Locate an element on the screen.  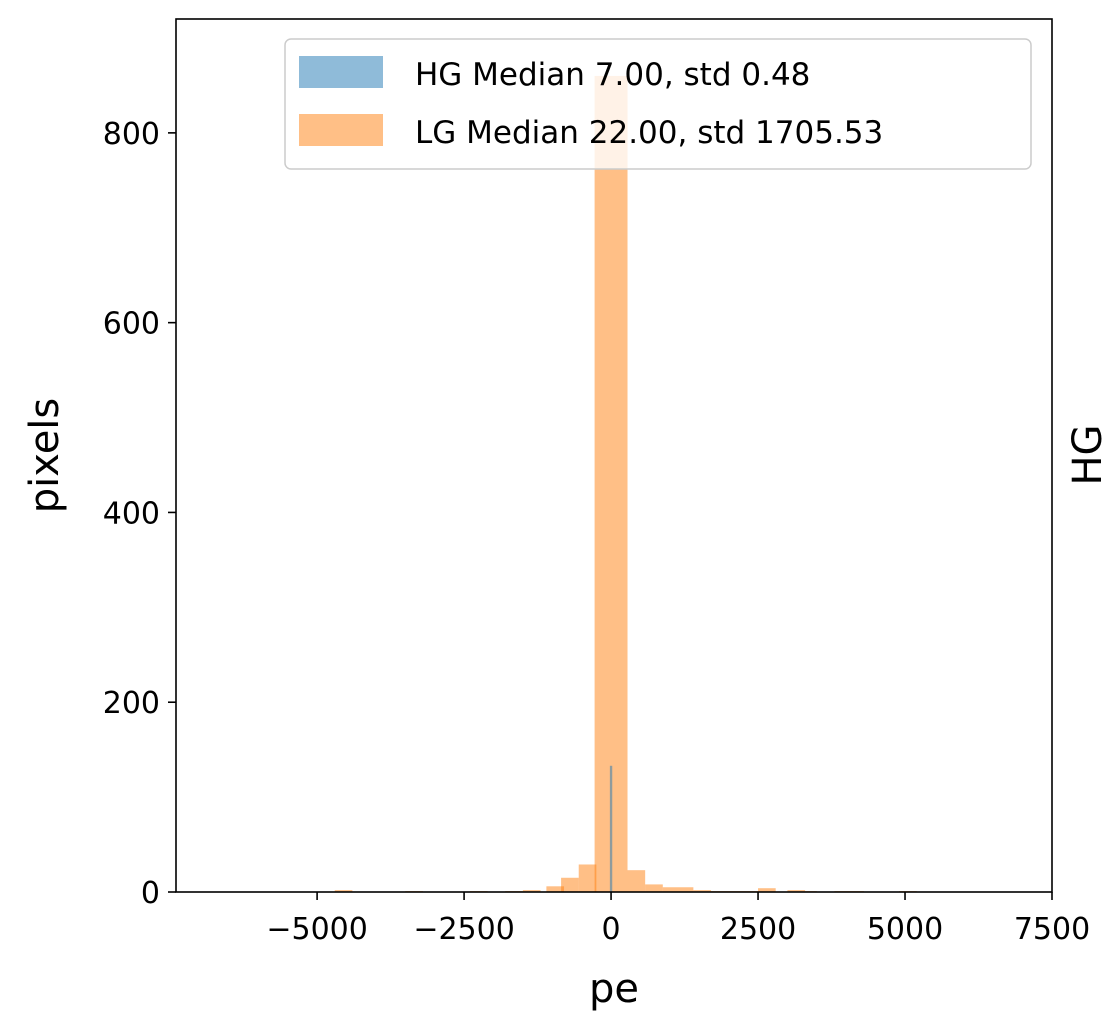
legend-swatch-lg is located at coordinates (341, 130).